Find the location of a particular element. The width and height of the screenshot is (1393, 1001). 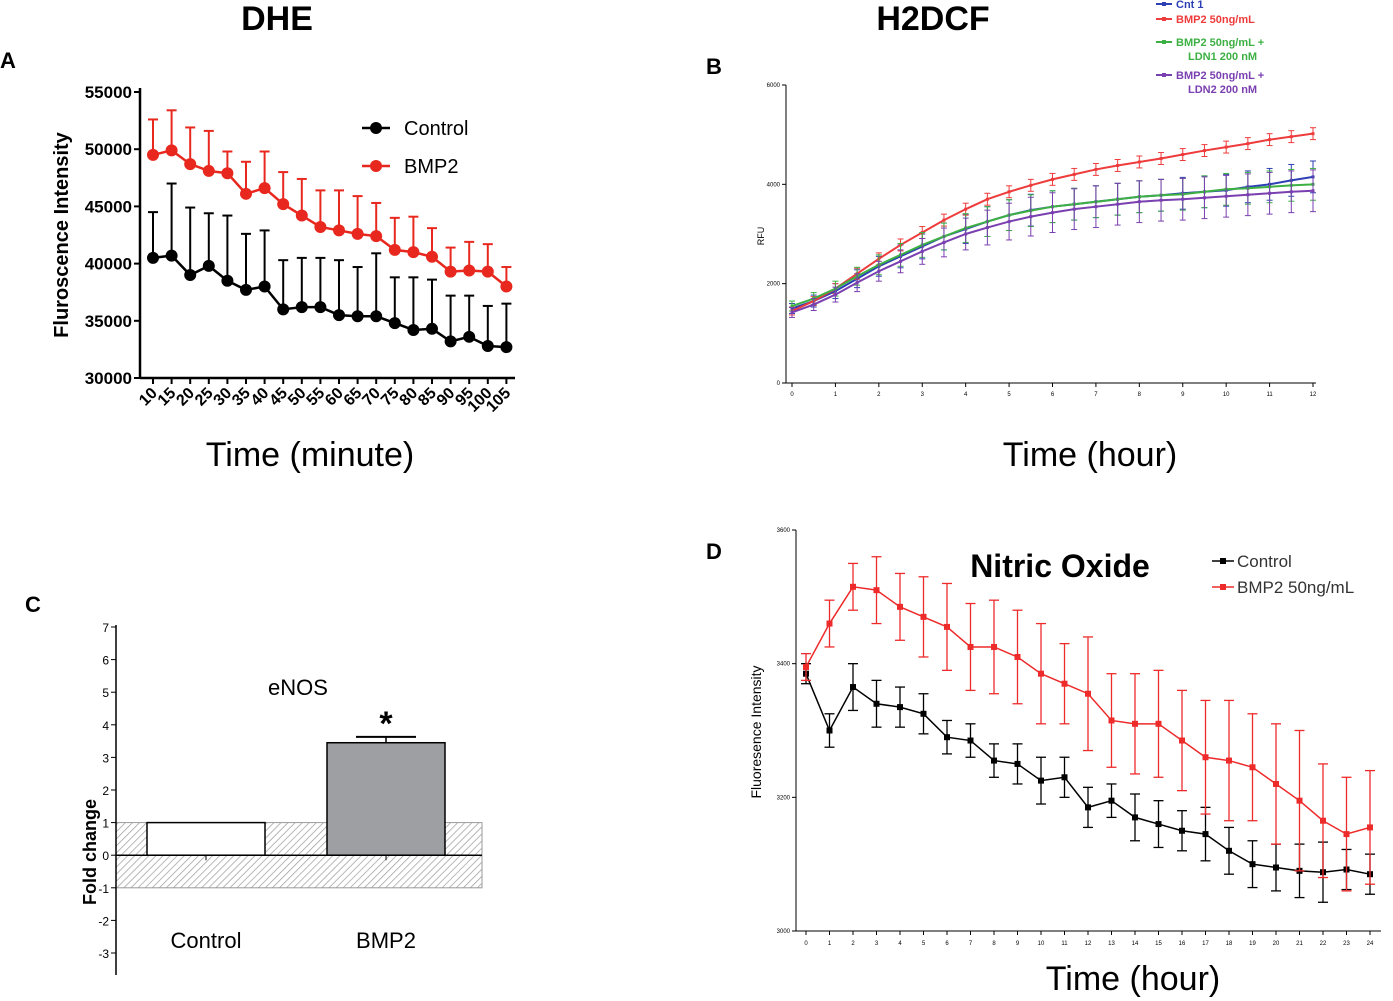

x-tick-label-b: 4 is located at coordinates (966, 395).